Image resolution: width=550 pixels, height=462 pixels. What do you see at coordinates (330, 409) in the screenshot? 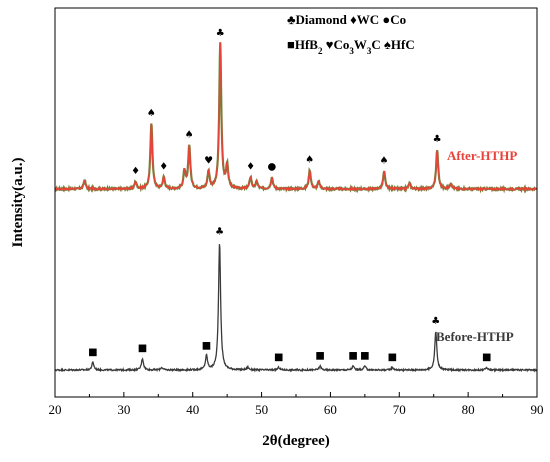
I see `x-tick-label: 60` at bounding box center [330, 409].